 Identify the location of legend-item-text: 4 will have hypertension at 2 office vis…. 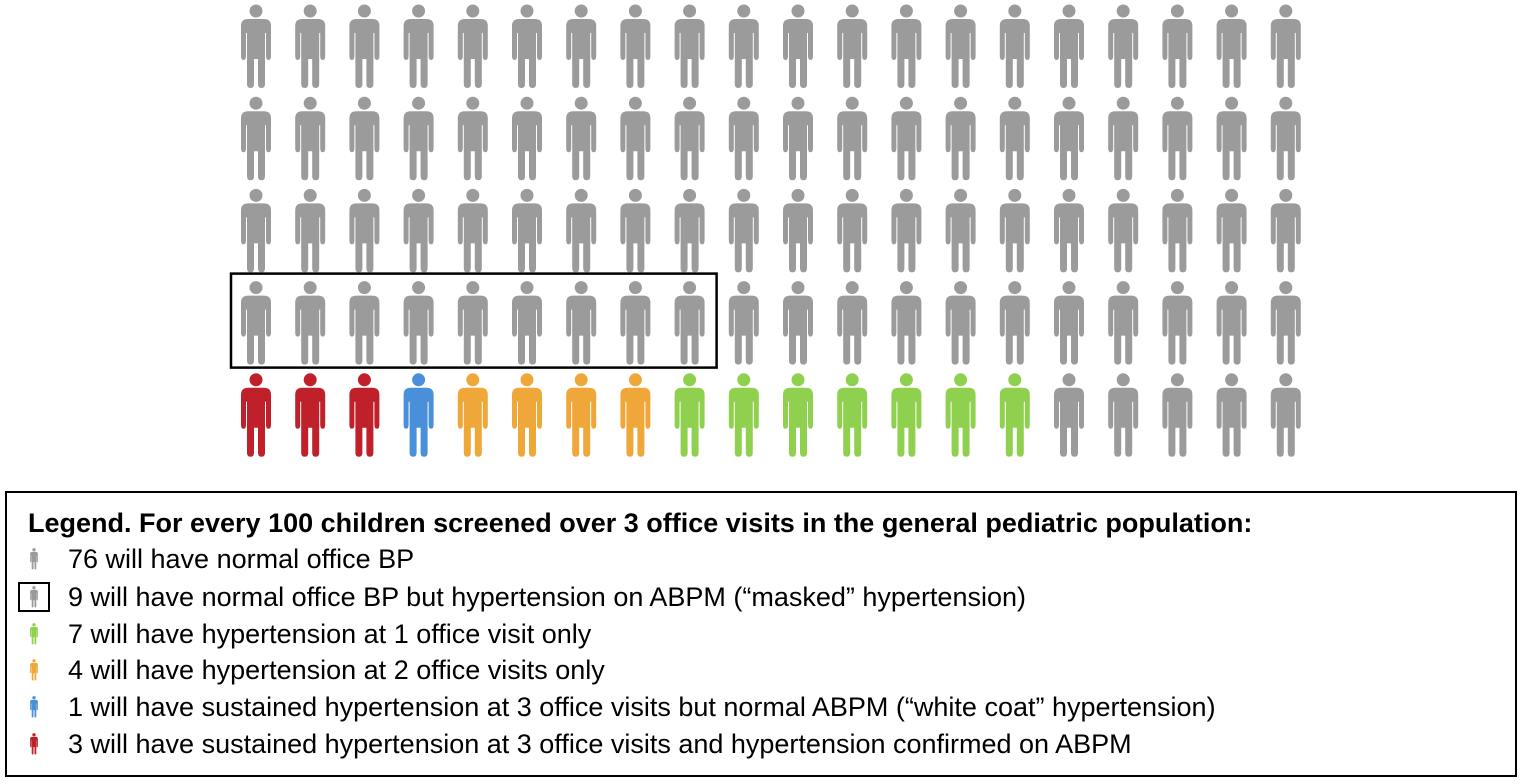
(336, 669).